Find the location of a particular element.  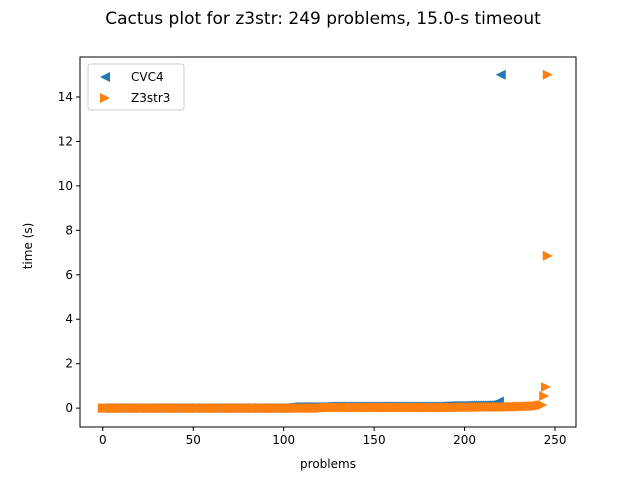

y-tick-label: 0 is located at coordinates (69, 408).